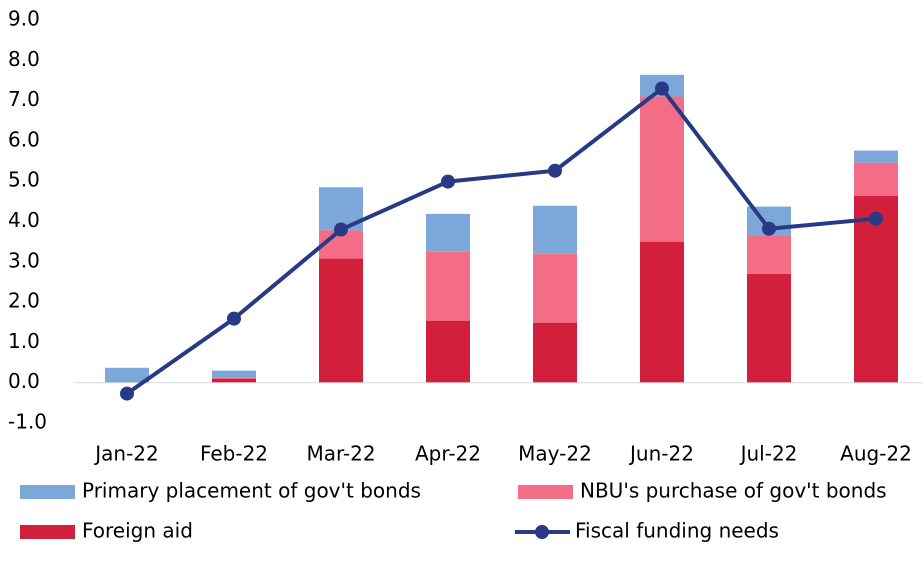  I want to click on x-tick-label: Feb-22, so click(234, 454).